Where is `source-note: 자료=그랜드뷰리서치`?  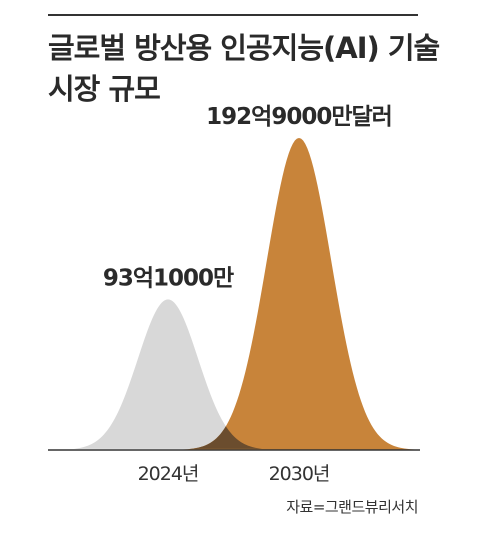
source-note: 자료=그랜드뷰리서치 is located at coordinates (352, 507).